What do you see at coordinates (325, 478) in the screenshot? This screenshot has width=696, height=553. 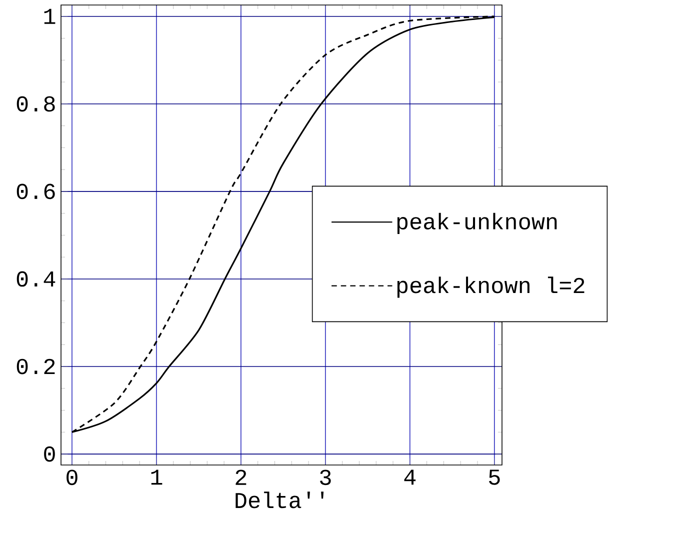 I see `x-tick-label: 3` at bounding box center [325, 478].